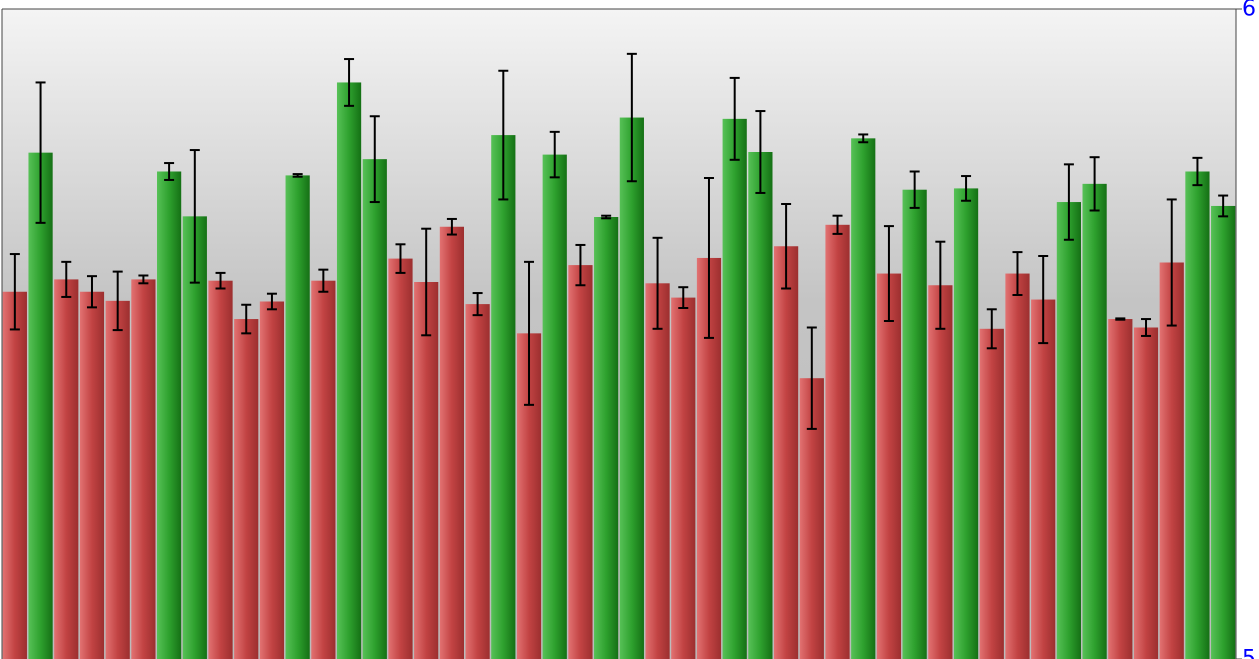 The image size is (1259, 659). What do you see at coordinates (1249, 653) in the screenshot?
I see `y-tick-label: 5` at bounding box center [1249, 653].